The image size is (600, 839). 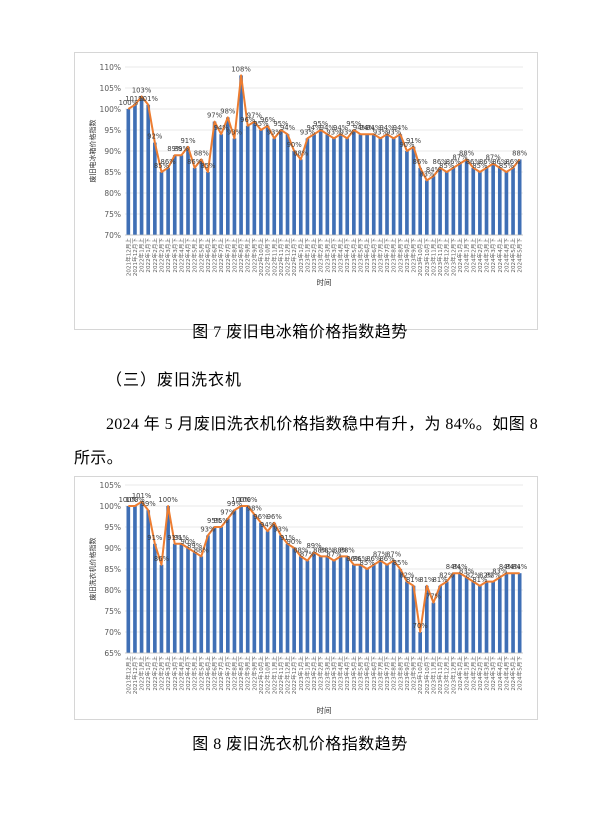 I want to click on x-tick-label: 2023年10月下, so click(x=427, y=675).